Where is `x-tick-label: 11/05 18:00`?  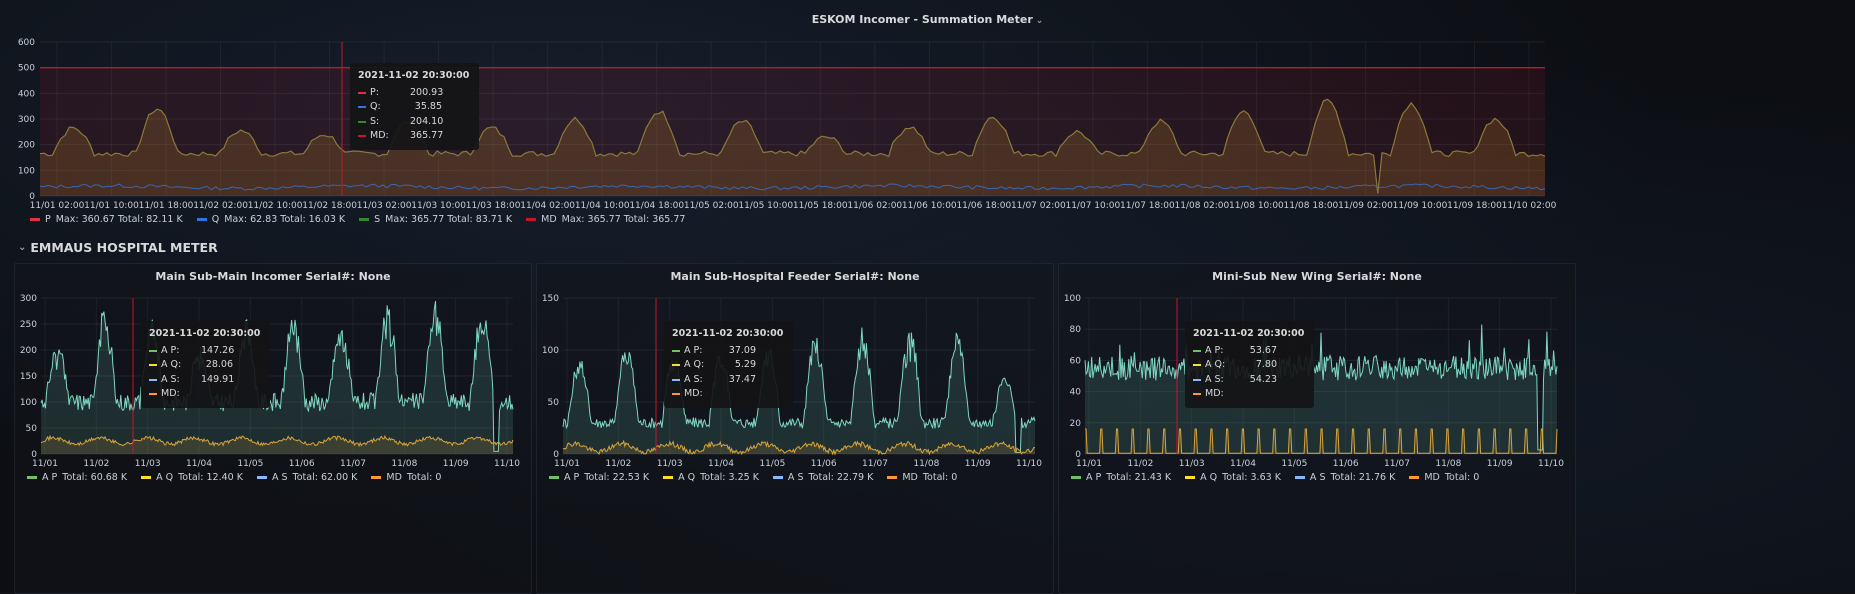
x-tick-label: 11/05 18:00 is located at coordinates (820, 206).